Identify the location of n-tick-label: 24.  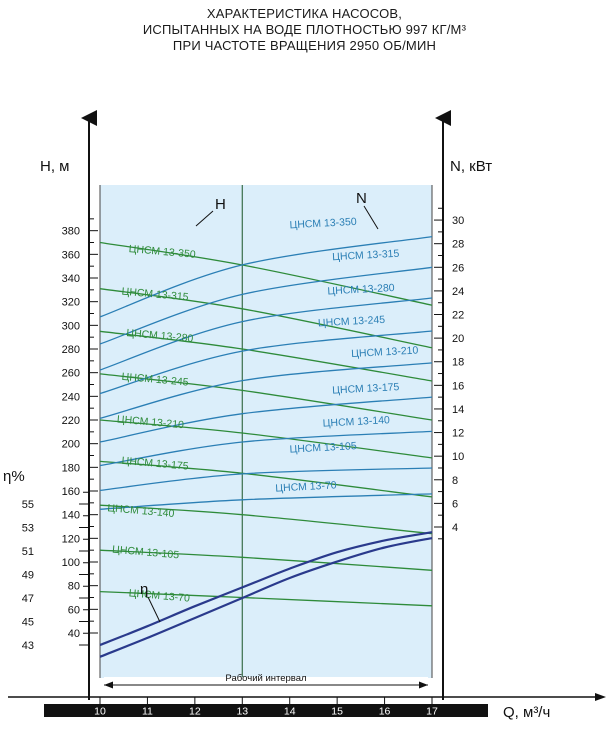
(458, 292).